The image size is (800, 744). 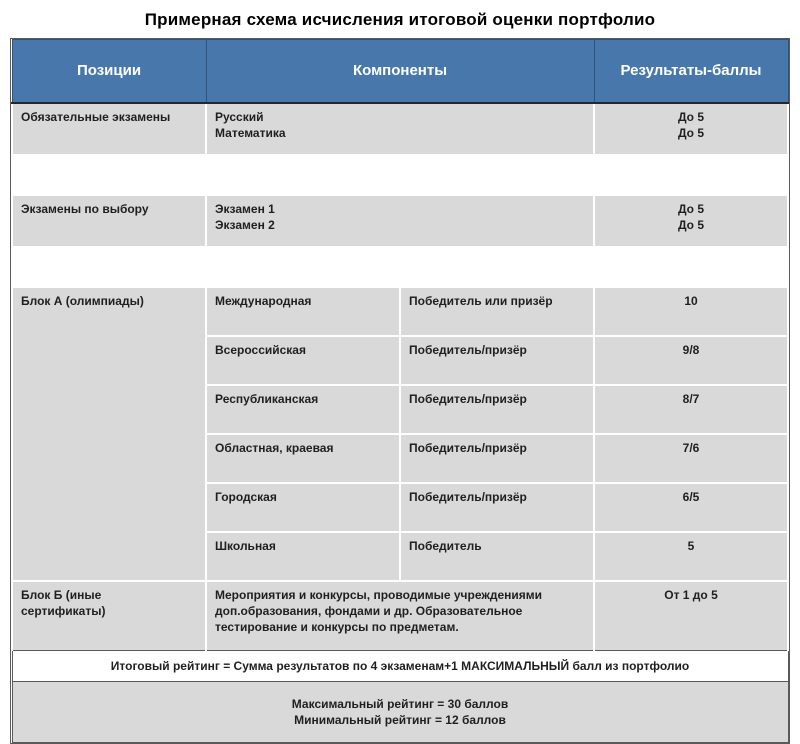 I want to click on components-cell: Русский Математика, so click(x=400, y=129).